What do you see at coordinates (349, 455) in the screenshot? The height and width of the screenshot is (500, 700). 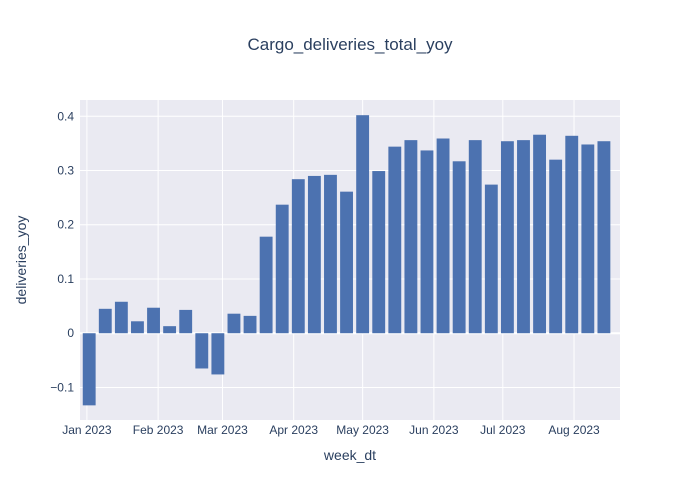 I see `x-axis-title: week_dt` at bounding box center [349, 455].